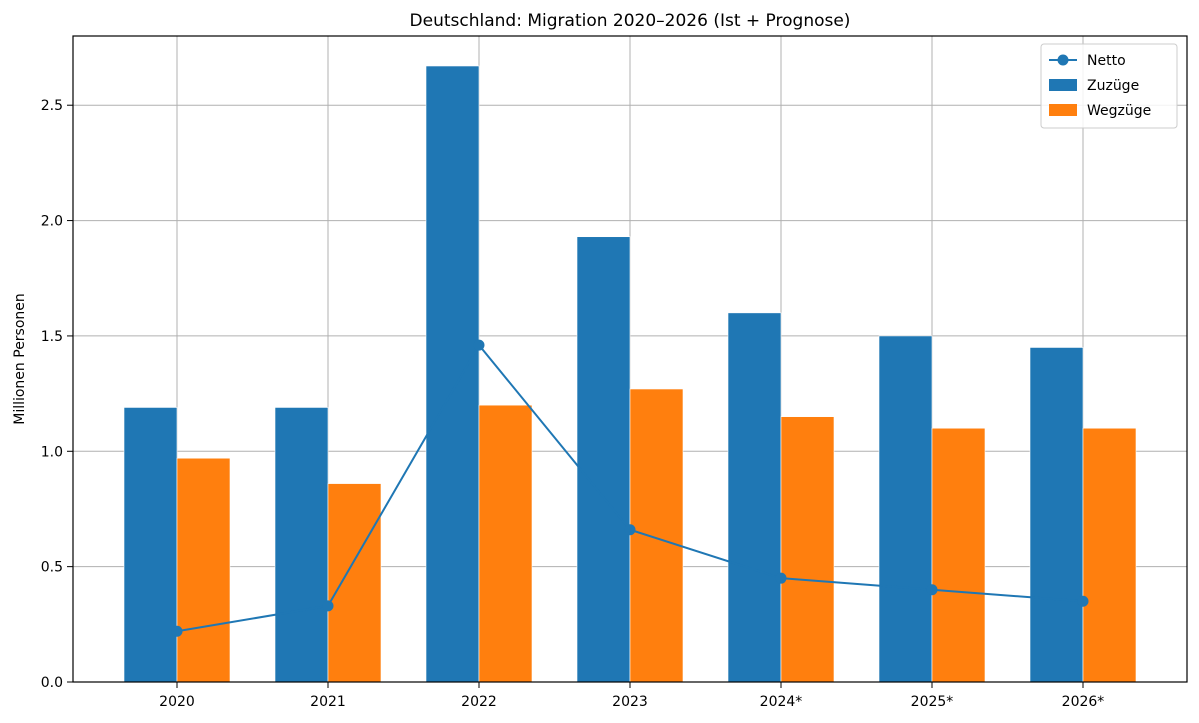  I want to click on legend-label: Zuzüge, so click(1113, 86).